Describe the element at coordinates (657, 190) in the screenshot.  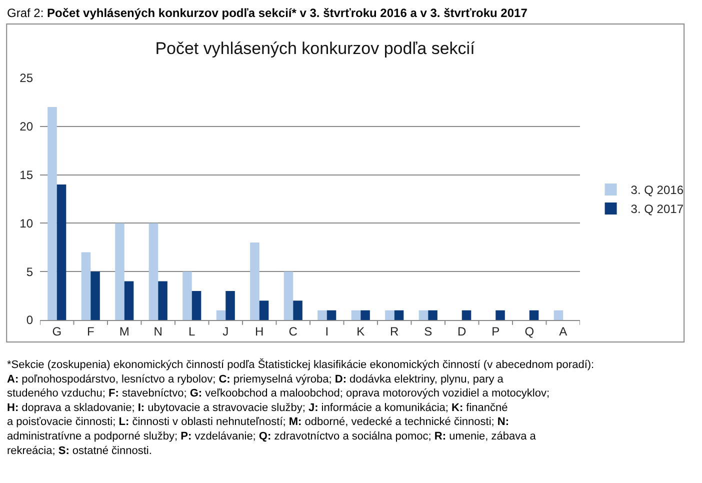
I see `legend-label: 3. Q 2016` at that location.